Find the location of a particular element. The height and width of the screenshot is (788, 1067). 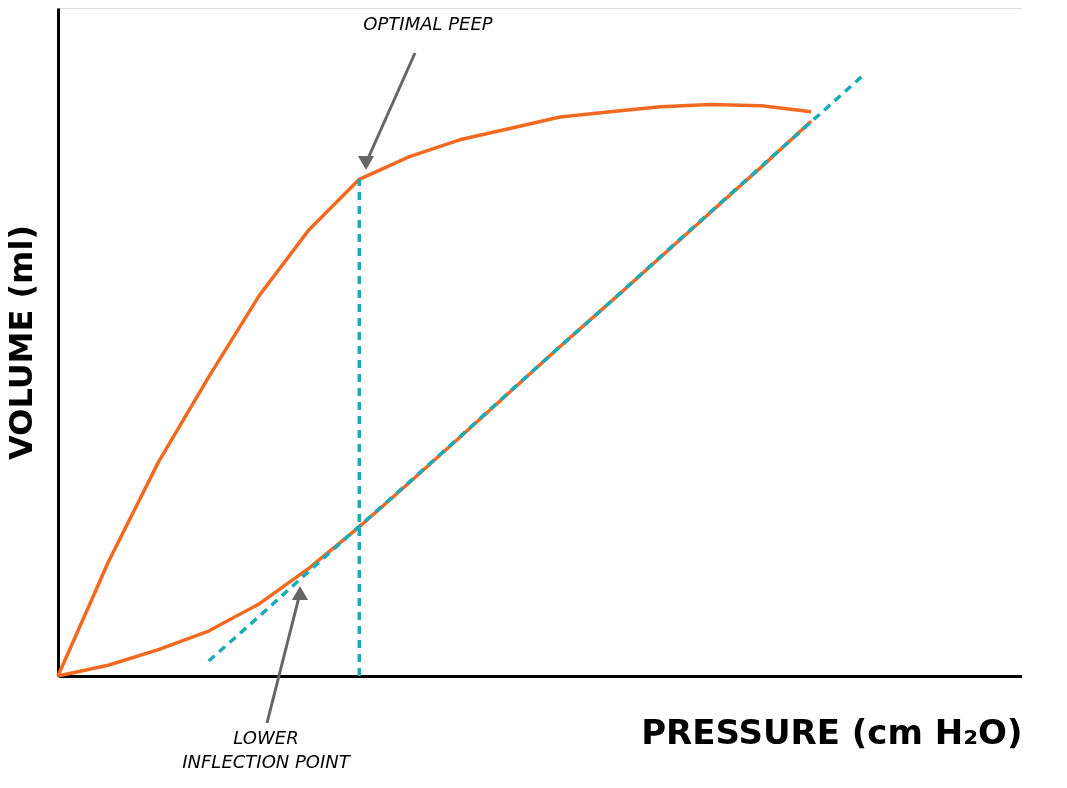

text: OPTIMAL PEEP is located at coordinates (428, 23).